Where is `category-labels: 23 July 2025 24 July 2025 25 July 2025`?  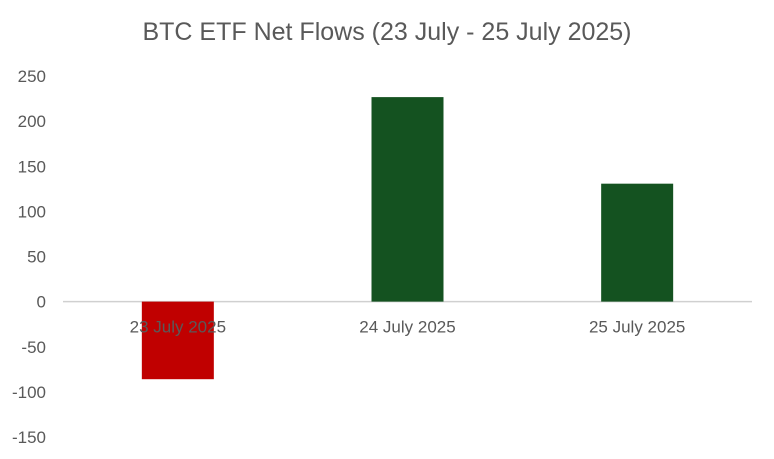
category-labels: 23 July 2025 24 July 2025 25 July 2025 is located at coordinates (408, 327).